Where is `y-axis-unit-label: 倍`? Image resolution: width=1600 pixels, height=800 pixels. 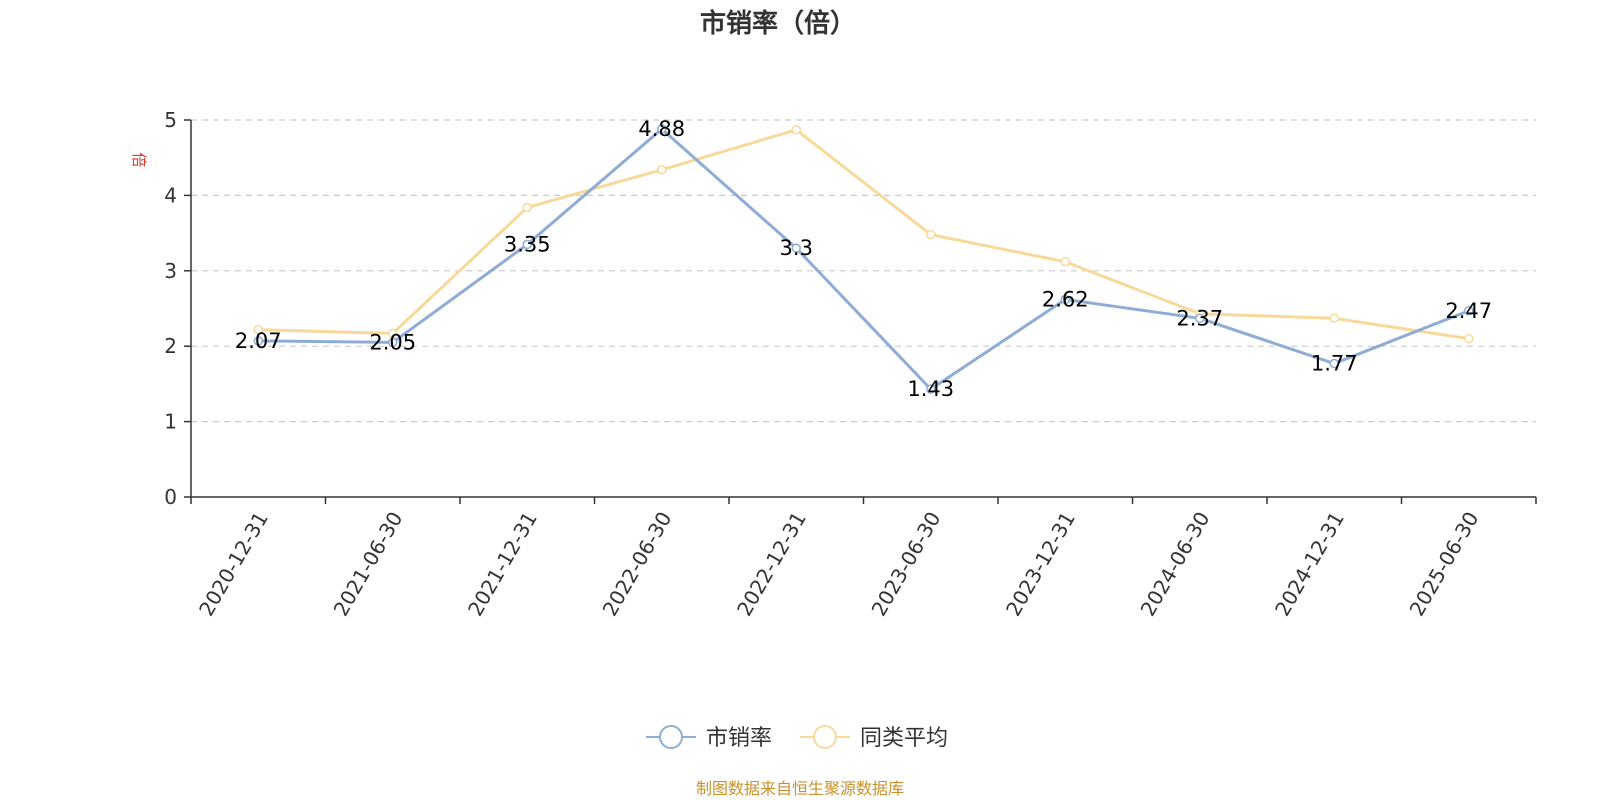 y-axis-unit-label: 倍 is located at coordinates (139, 159).